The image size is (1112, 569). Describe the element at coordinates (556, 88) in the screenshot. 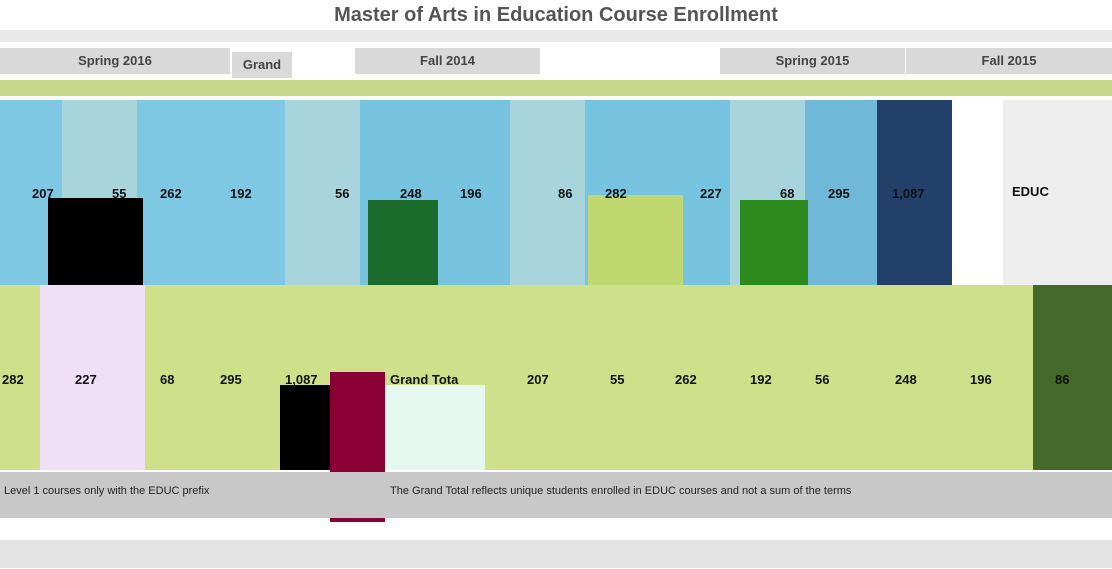

I see `subheader-strip` at that location.